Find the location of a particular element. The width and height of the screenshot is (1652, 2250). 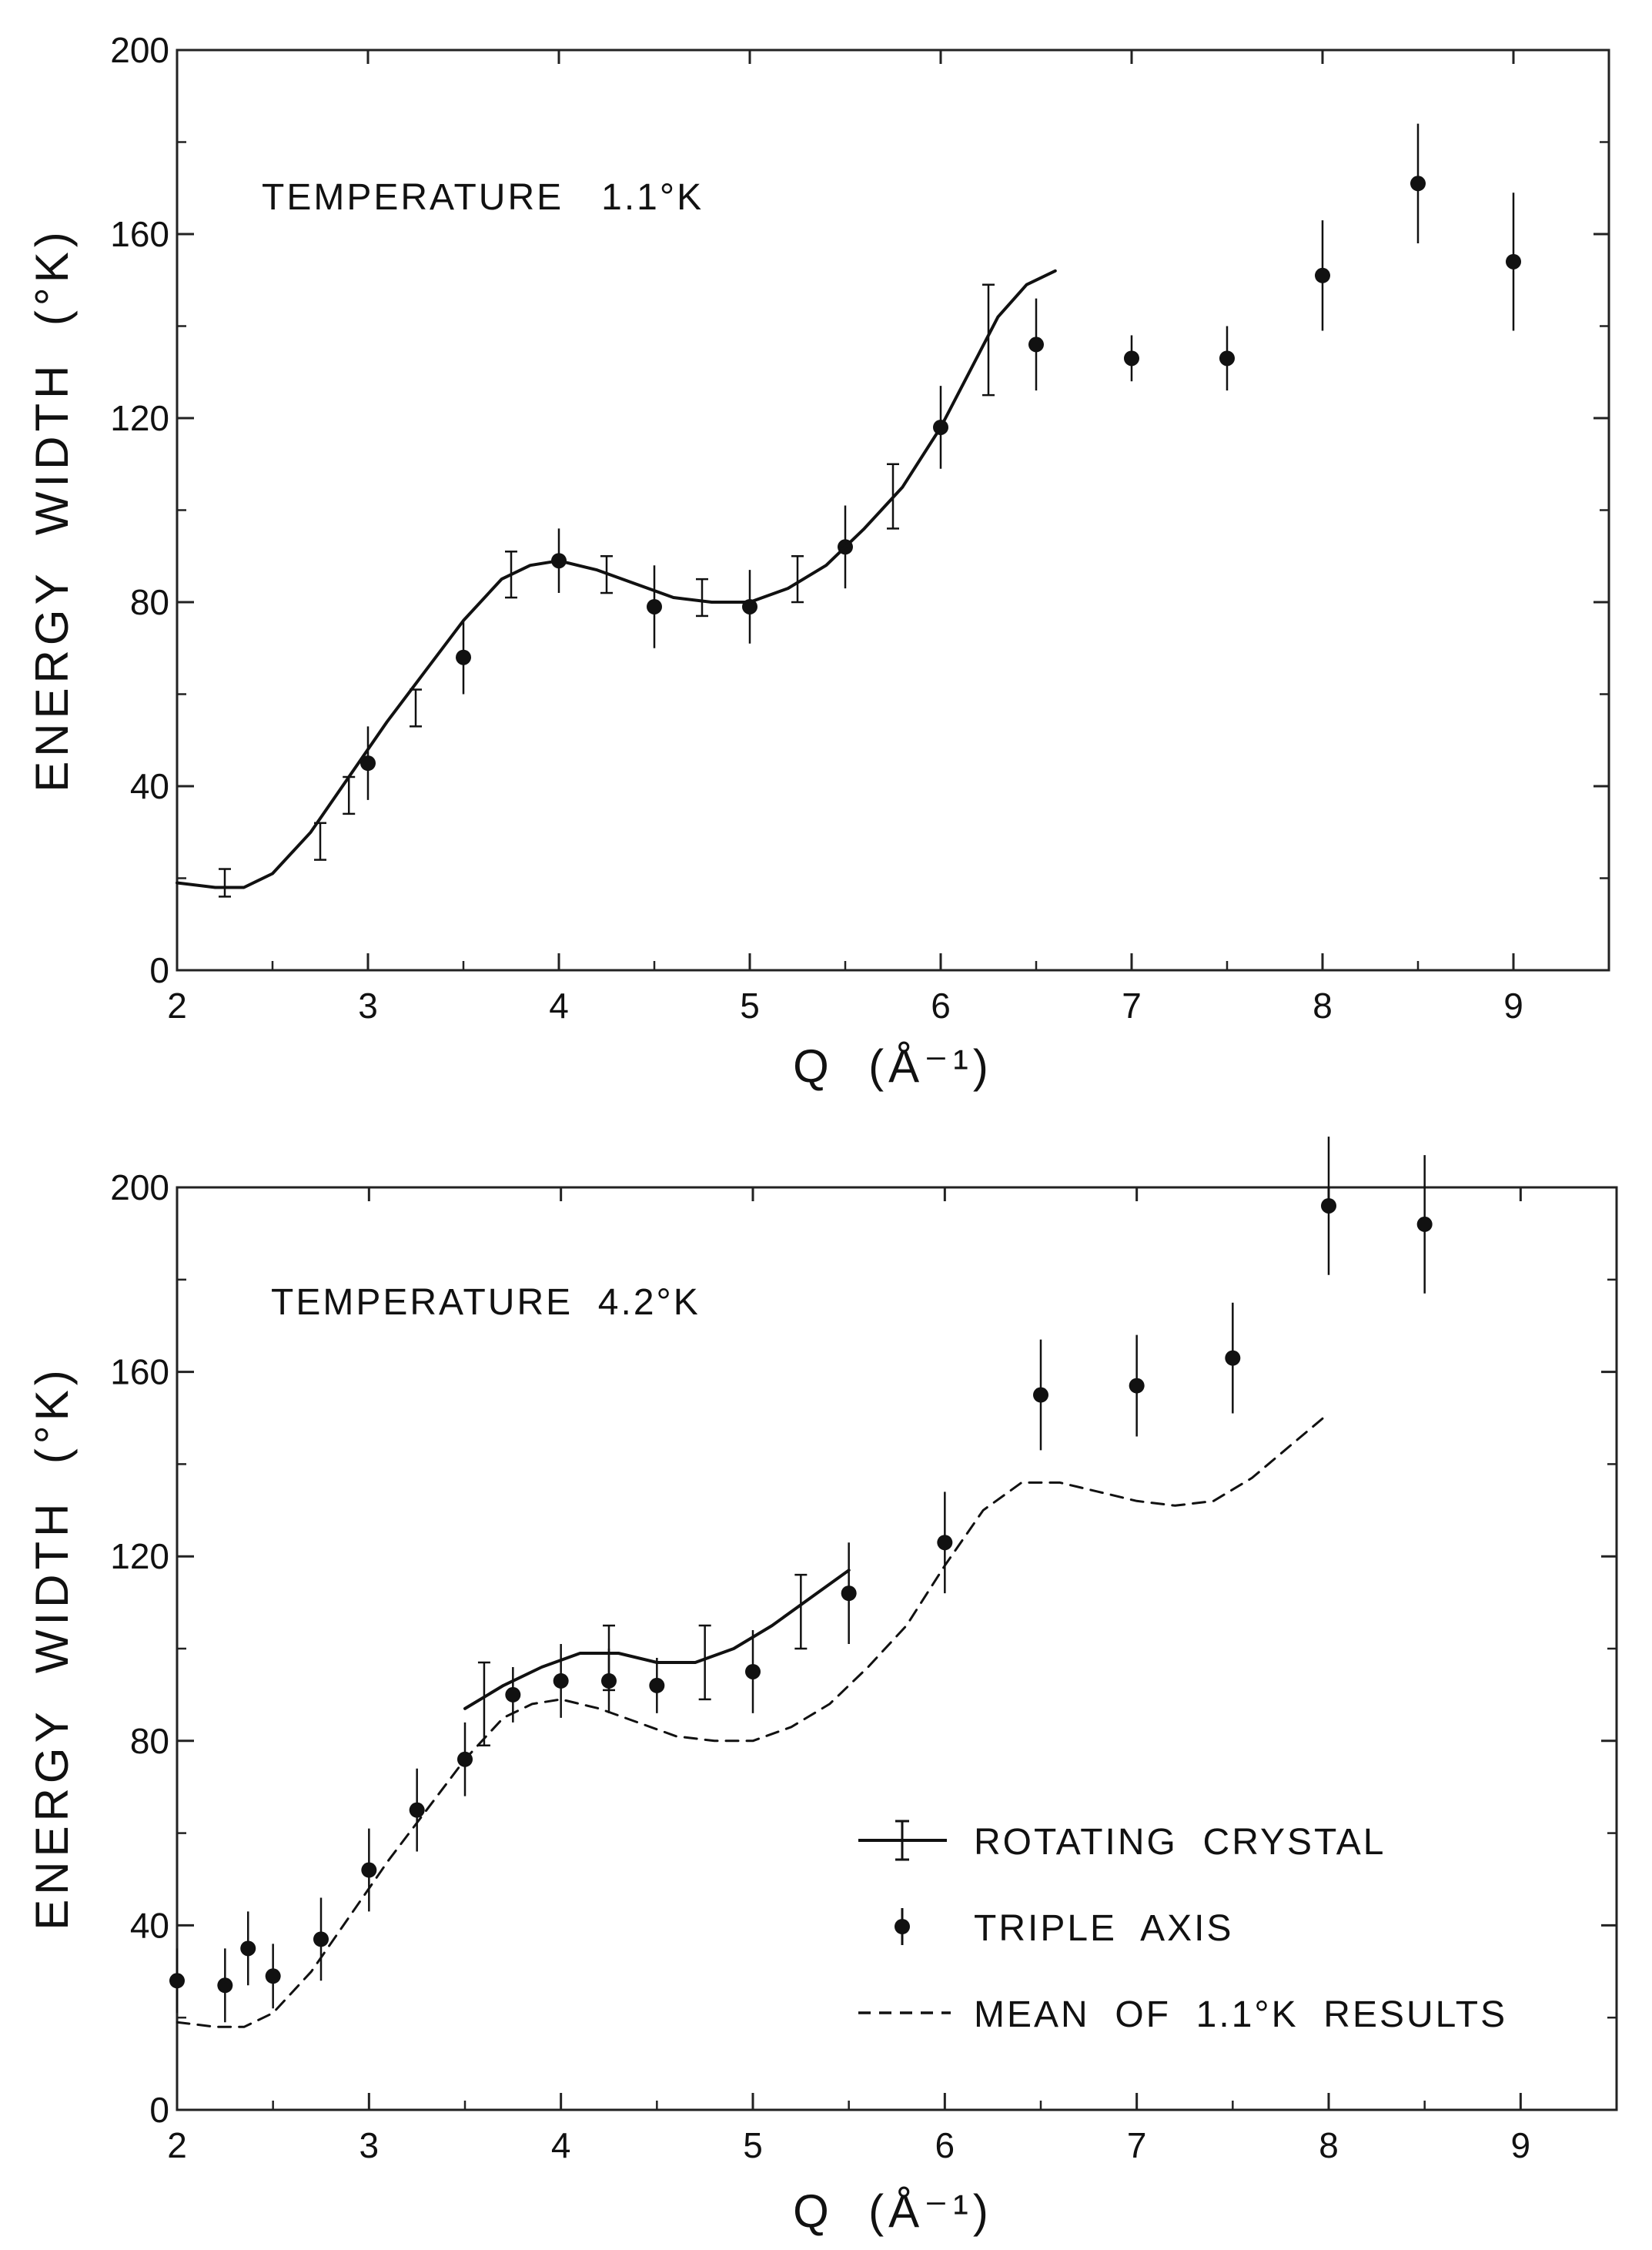

panel-title: TEMPERATURE 1.1°K is located at coordinates (483, 198).